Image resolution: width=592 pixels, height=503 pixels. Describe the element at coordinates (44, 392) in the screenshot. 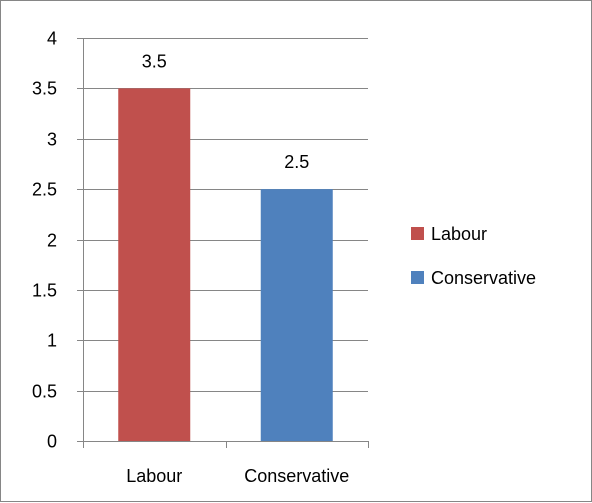

I see `y-tick-label: 0.5` at that location.